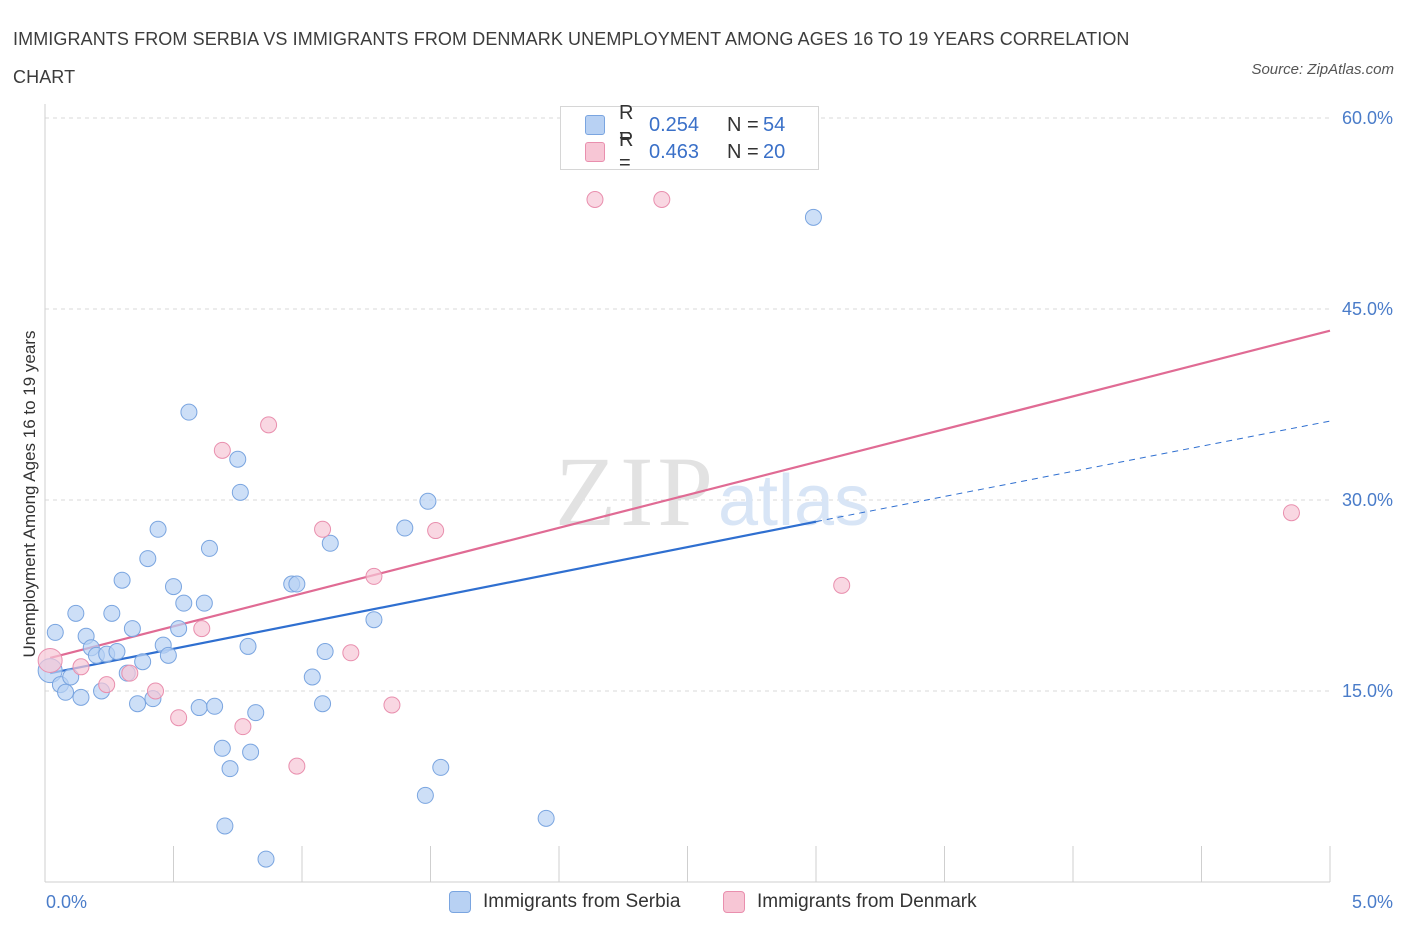 The width and height of the screenshot is (1406, 930). I want to click on watermark-atlas: atlas, so click(794, 501).